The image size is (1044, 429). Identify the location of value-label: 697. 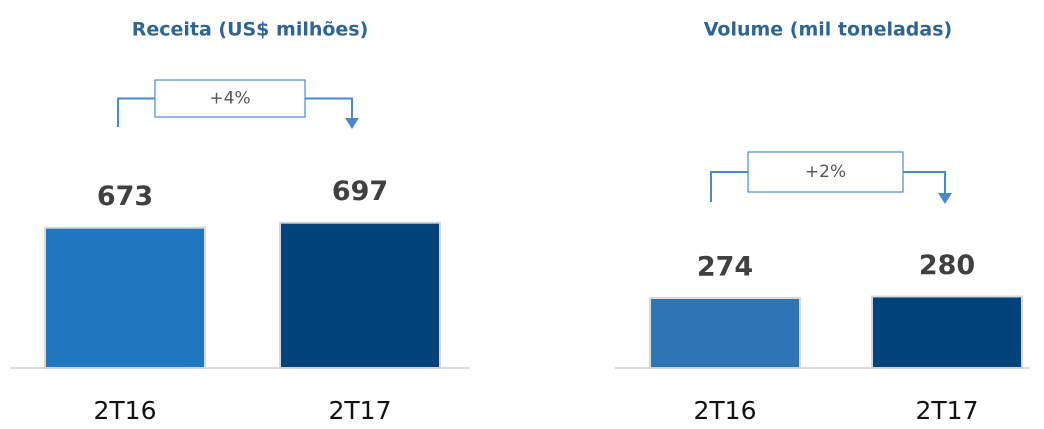
(360, 191).